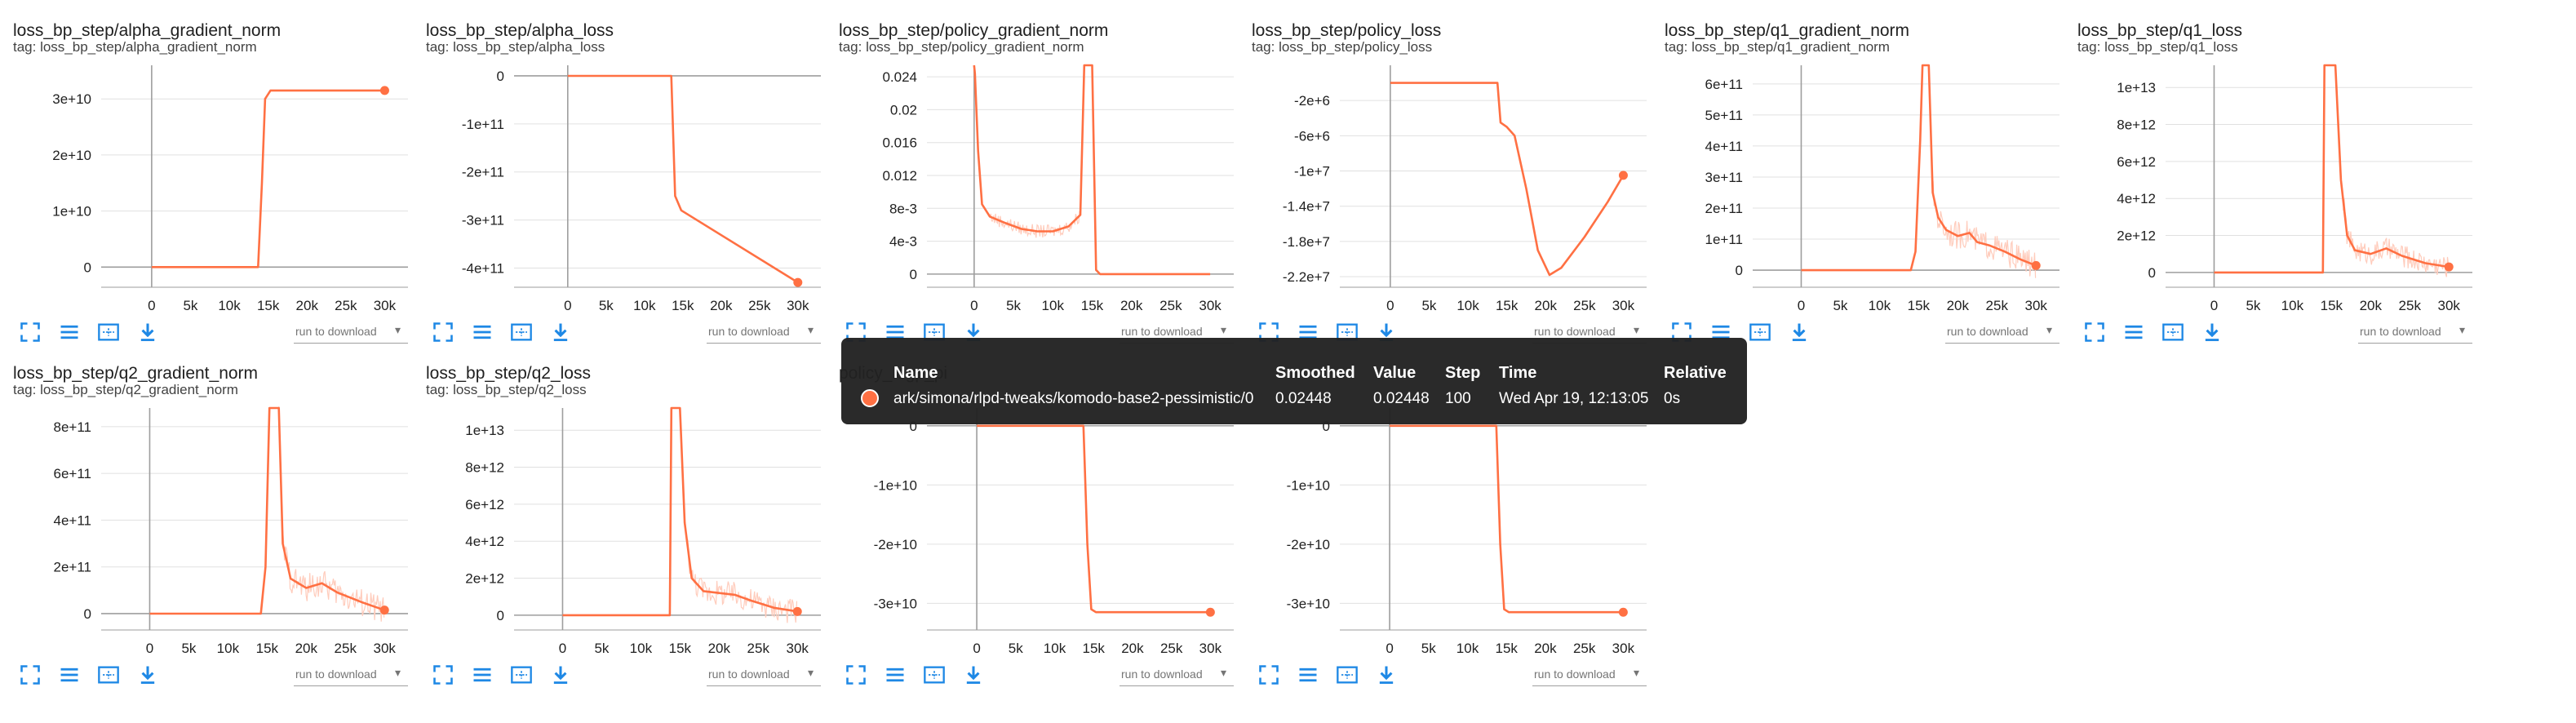 The width and height of the screenshot is (2576, 723). Describe the element at coordinates (2157, 47) in the screenshot. I see `chart-tag: tag: loss_bp_step/q1_loss` at that location.